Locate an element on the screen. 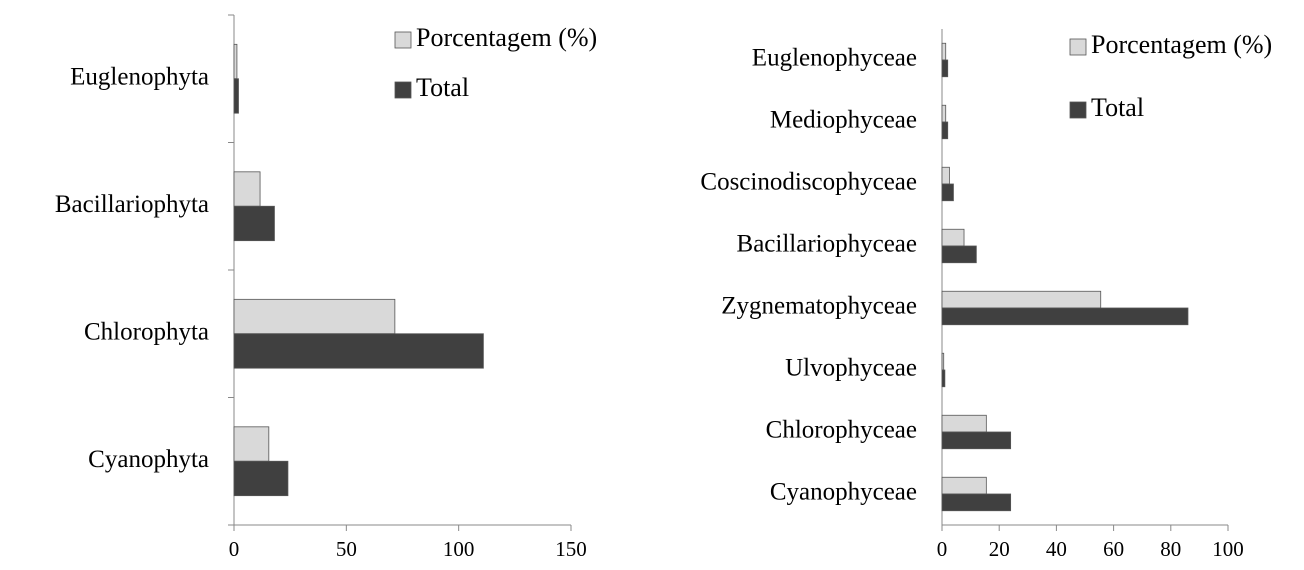 This screenshot has height=570, width=1304. category-label: Chlorophyta is located at coordinates (146, 331).